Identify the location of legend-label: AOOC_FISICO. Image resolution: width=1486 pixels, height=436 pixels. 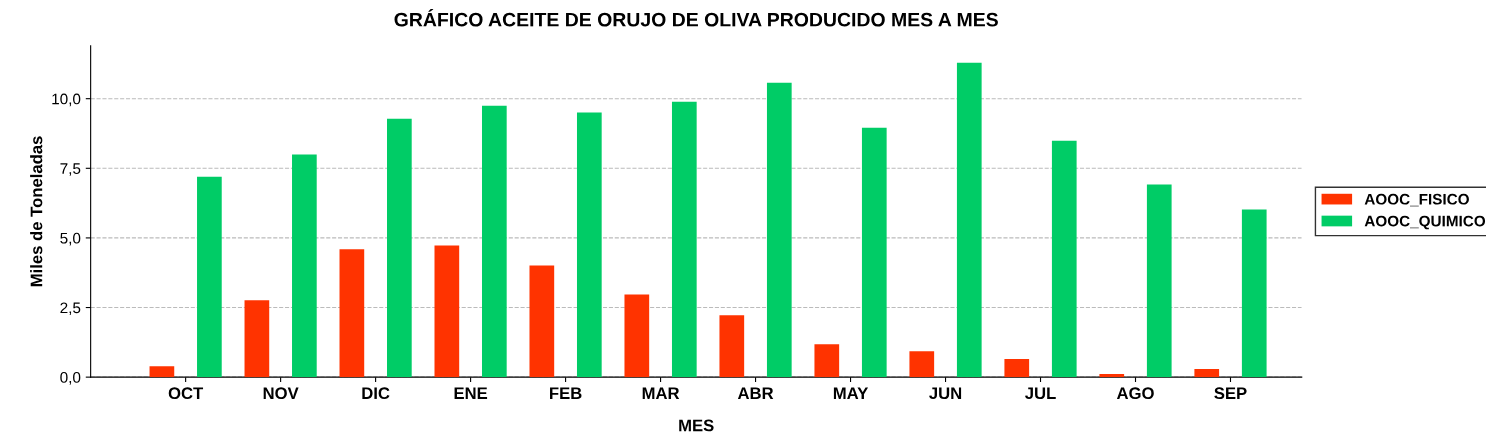
(1416, 200).